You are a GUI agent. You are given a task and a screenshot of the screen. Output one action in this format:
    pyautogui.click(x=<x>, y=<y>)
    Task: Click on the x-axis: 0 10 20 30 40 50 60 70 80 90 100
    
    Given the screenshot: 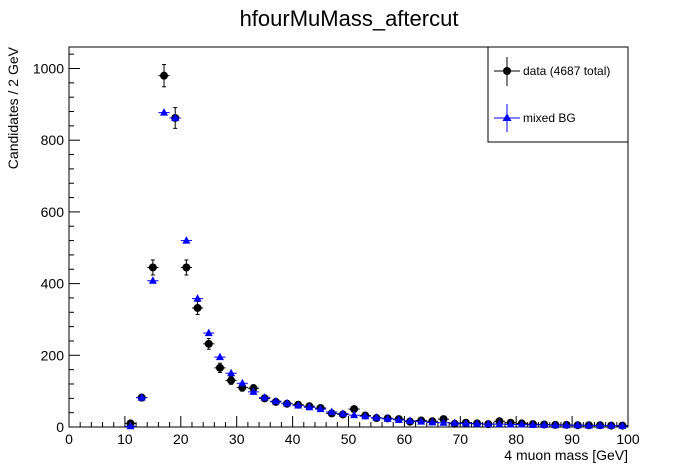 What is the action you would take?
    pyautogui.click(x=352, y=431)
    